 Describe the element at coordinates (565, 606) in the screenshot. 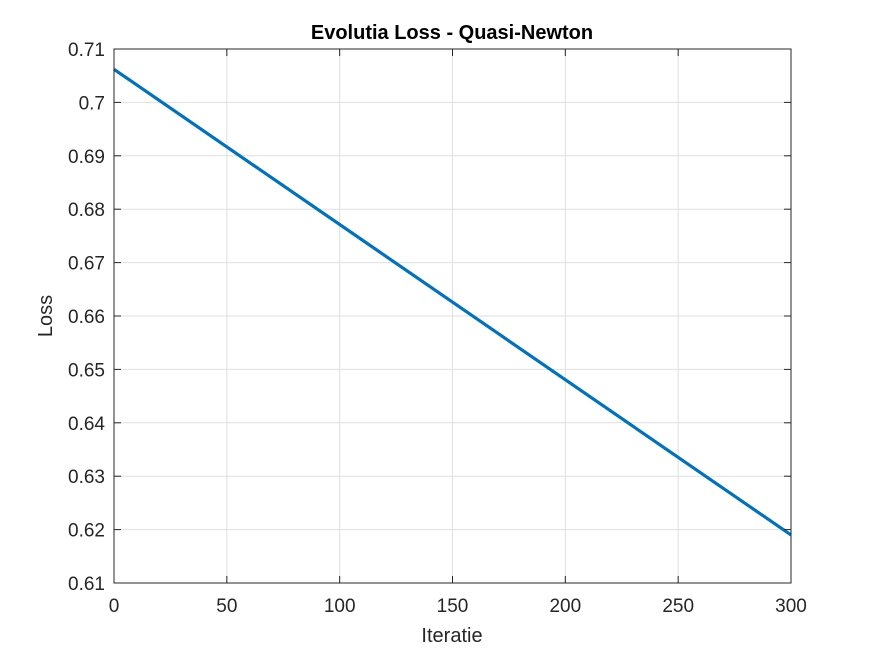

I see `x-tick-label: 200` at that location.